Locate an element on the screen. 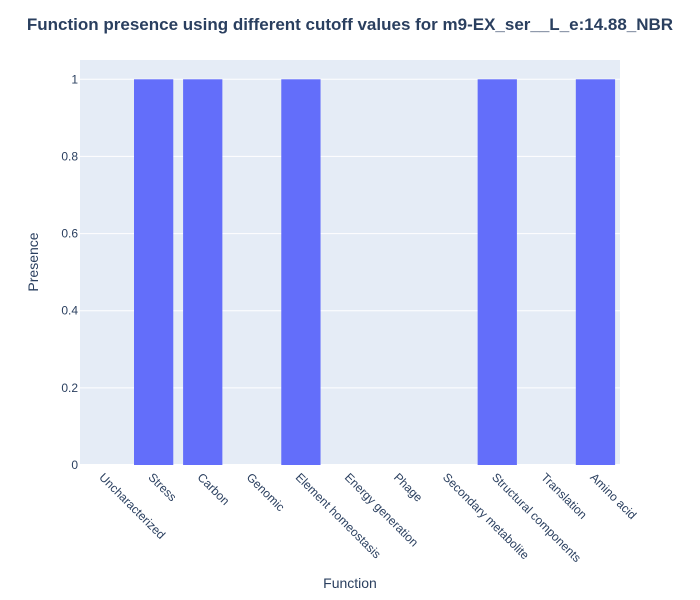  x-tick-label: Structural components is located at coordinates (536, 517).